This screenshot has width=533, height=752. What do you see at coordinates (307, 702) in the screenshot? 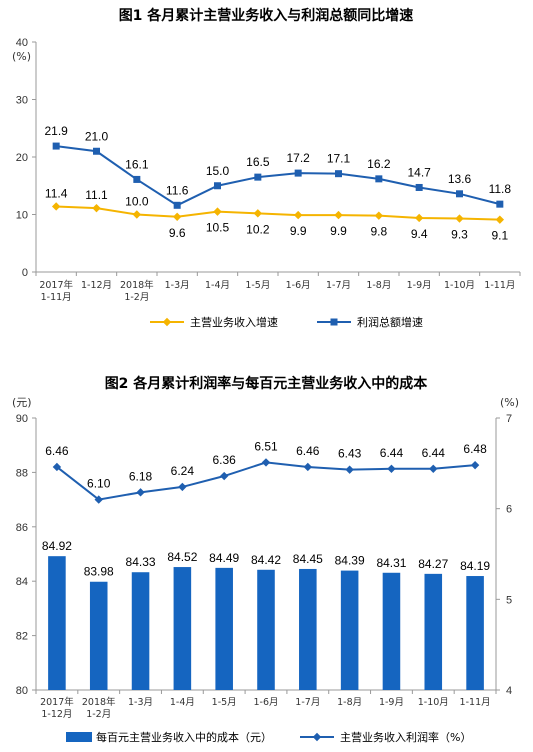
I see `chart2-x-tick-label: 1-7月` at bounding box center [307, 702].